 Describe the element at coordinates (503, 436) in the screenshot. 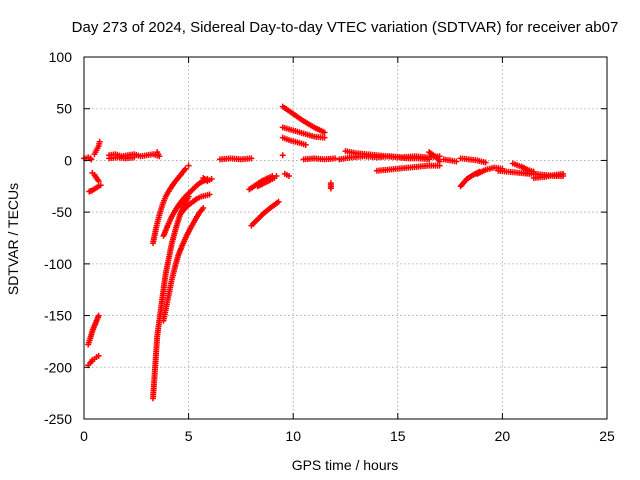

I see `x-tick-label: 20` at that location.